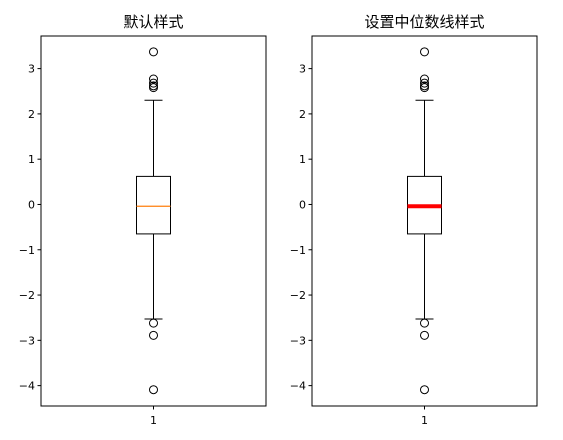 The width and height of the screenshot is (563, 440). What do you see at coordinates (153, 205) in the screenshot?
I see `iqr-box` at bounding box center [153, 205].